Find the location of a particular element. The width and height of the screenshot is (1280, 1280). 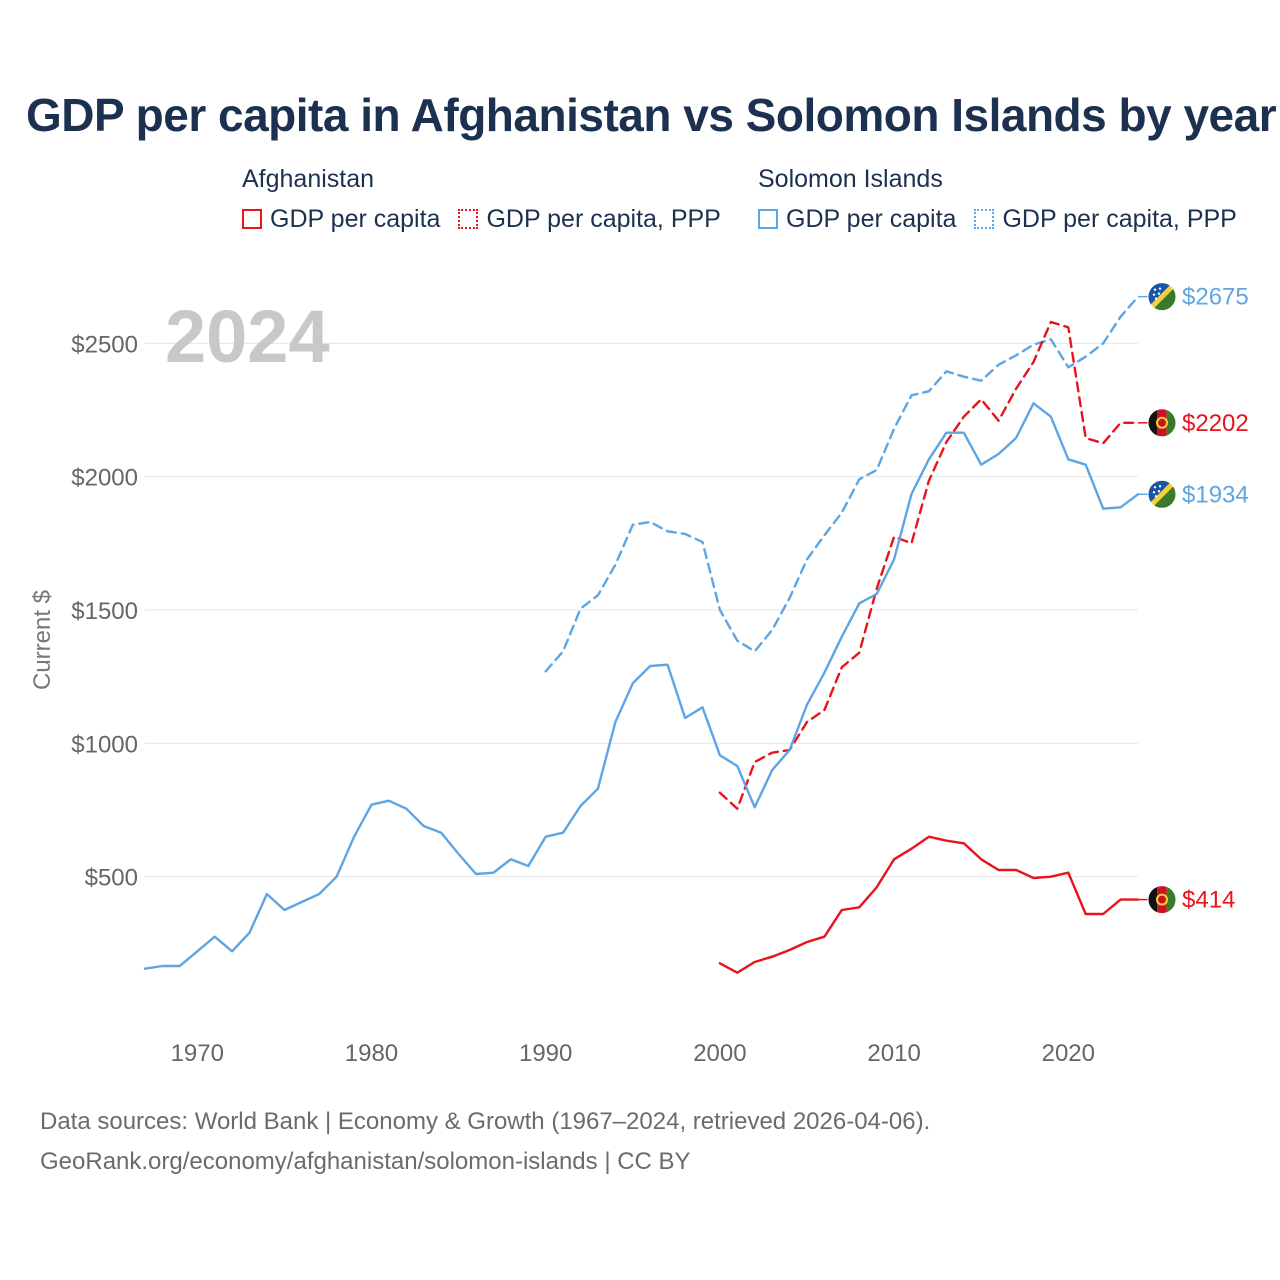

x-tick-label: 1990 is located at coordinates (545, 1053).